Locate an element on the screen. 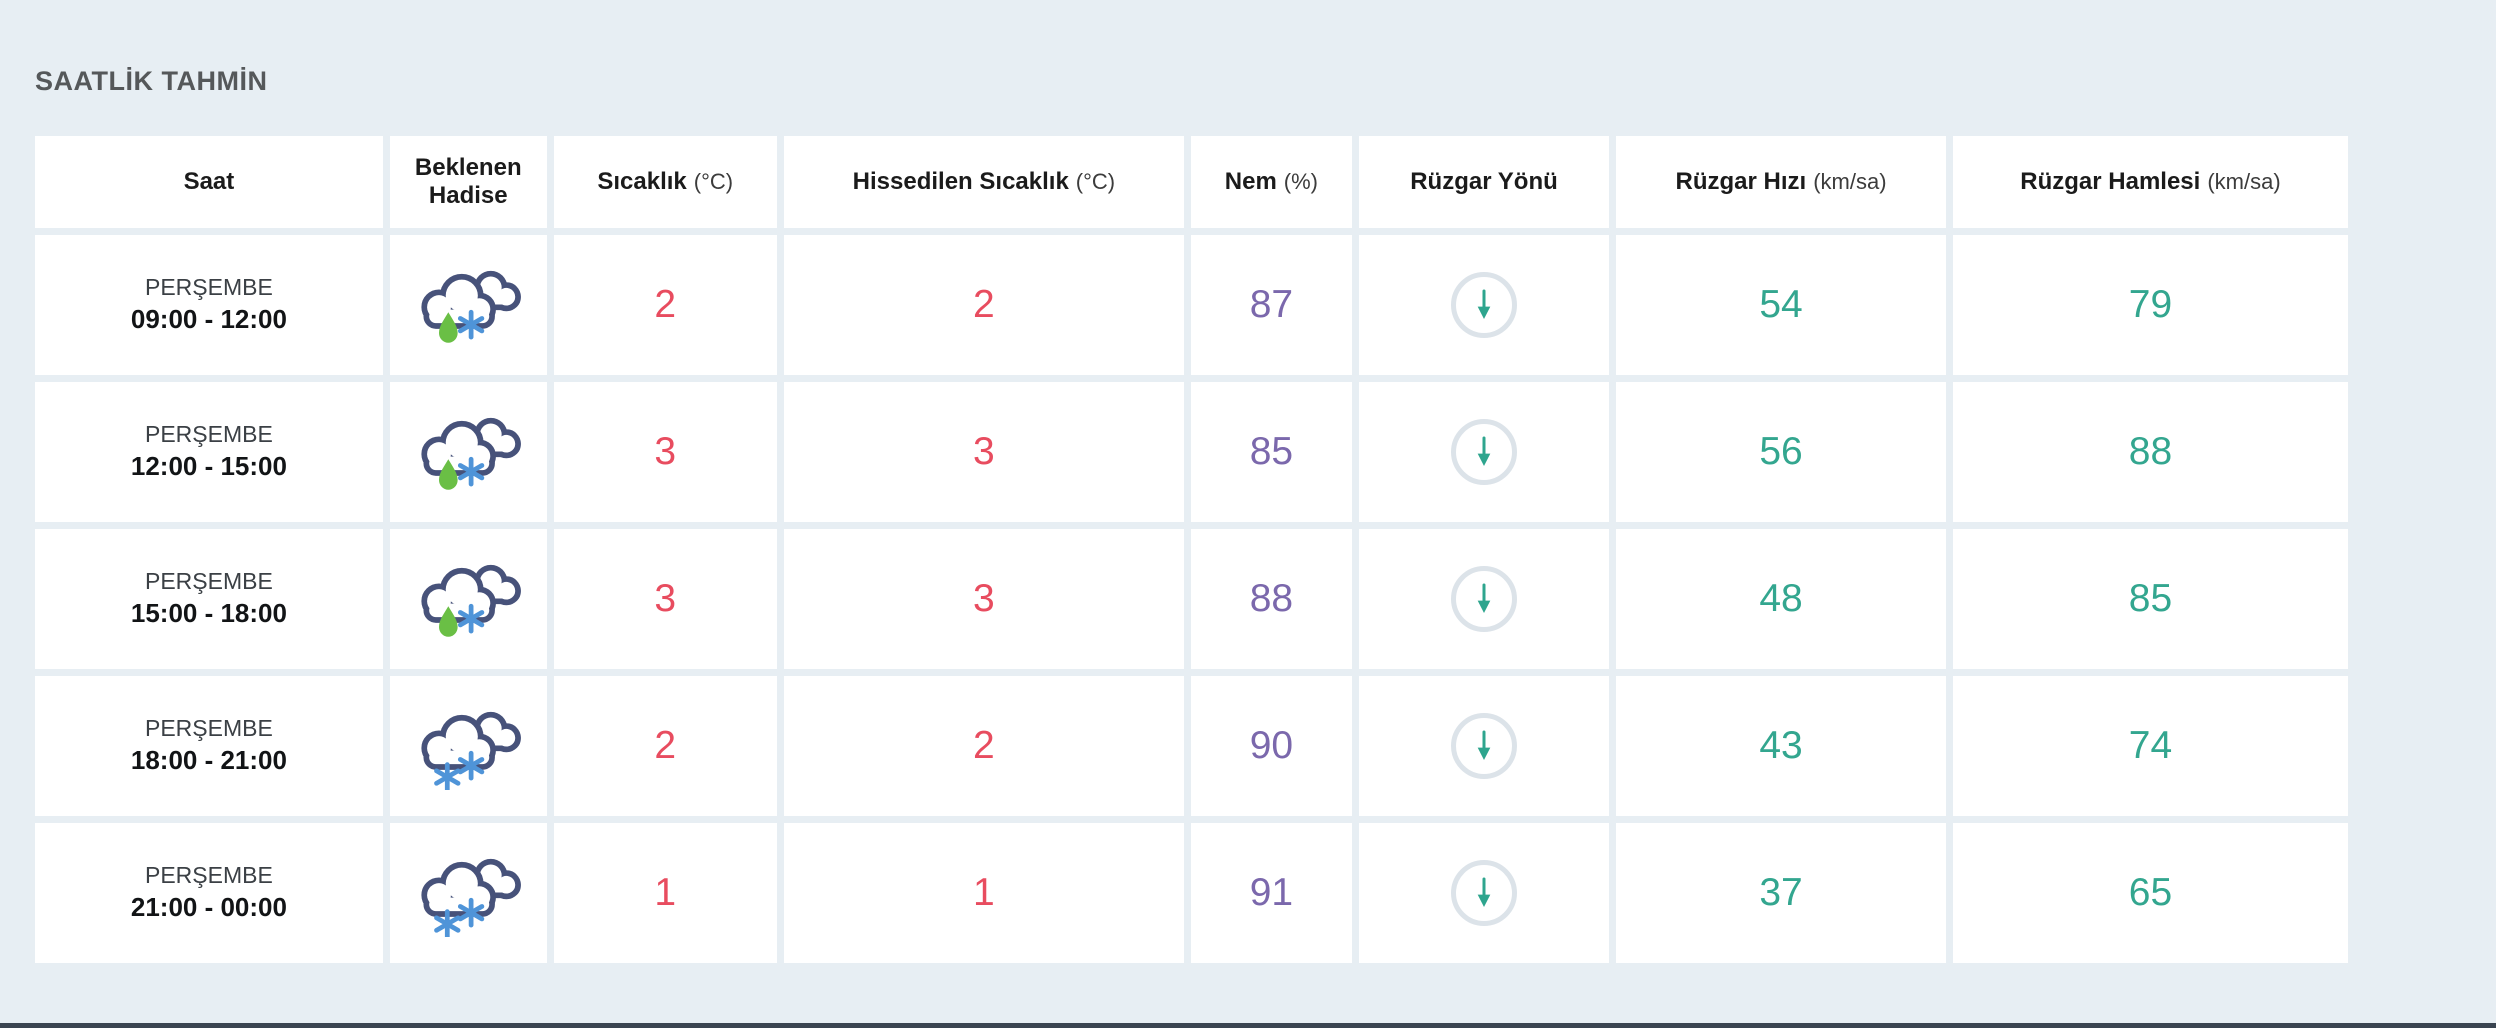  col-header-unit: (%) is located at coordinates (1301, 182).